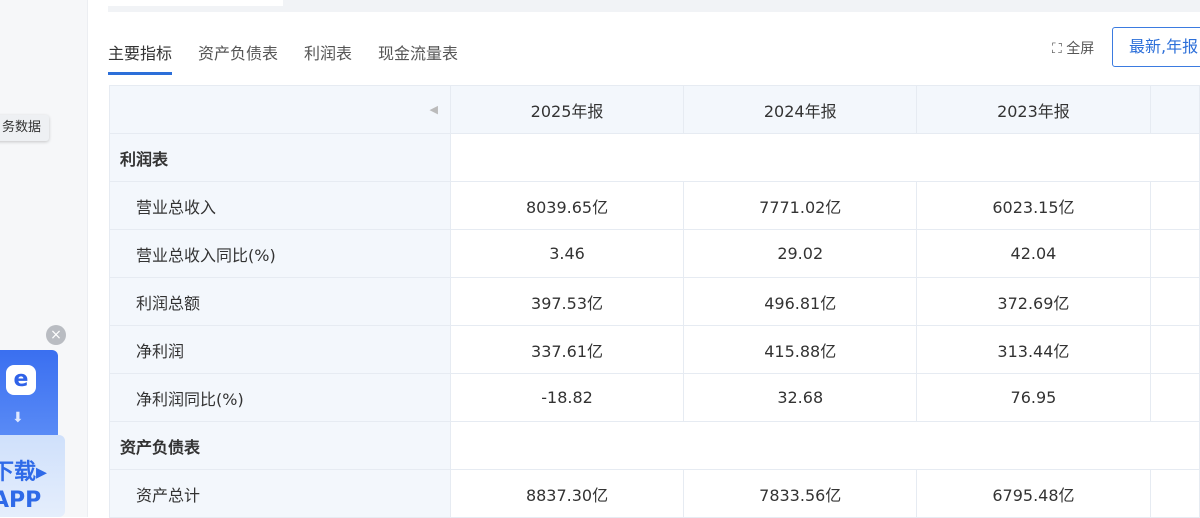 The width and height of the screenshot is (1200, 518). I want to click on cell-value: 8837.30亿, so click(567, 493).